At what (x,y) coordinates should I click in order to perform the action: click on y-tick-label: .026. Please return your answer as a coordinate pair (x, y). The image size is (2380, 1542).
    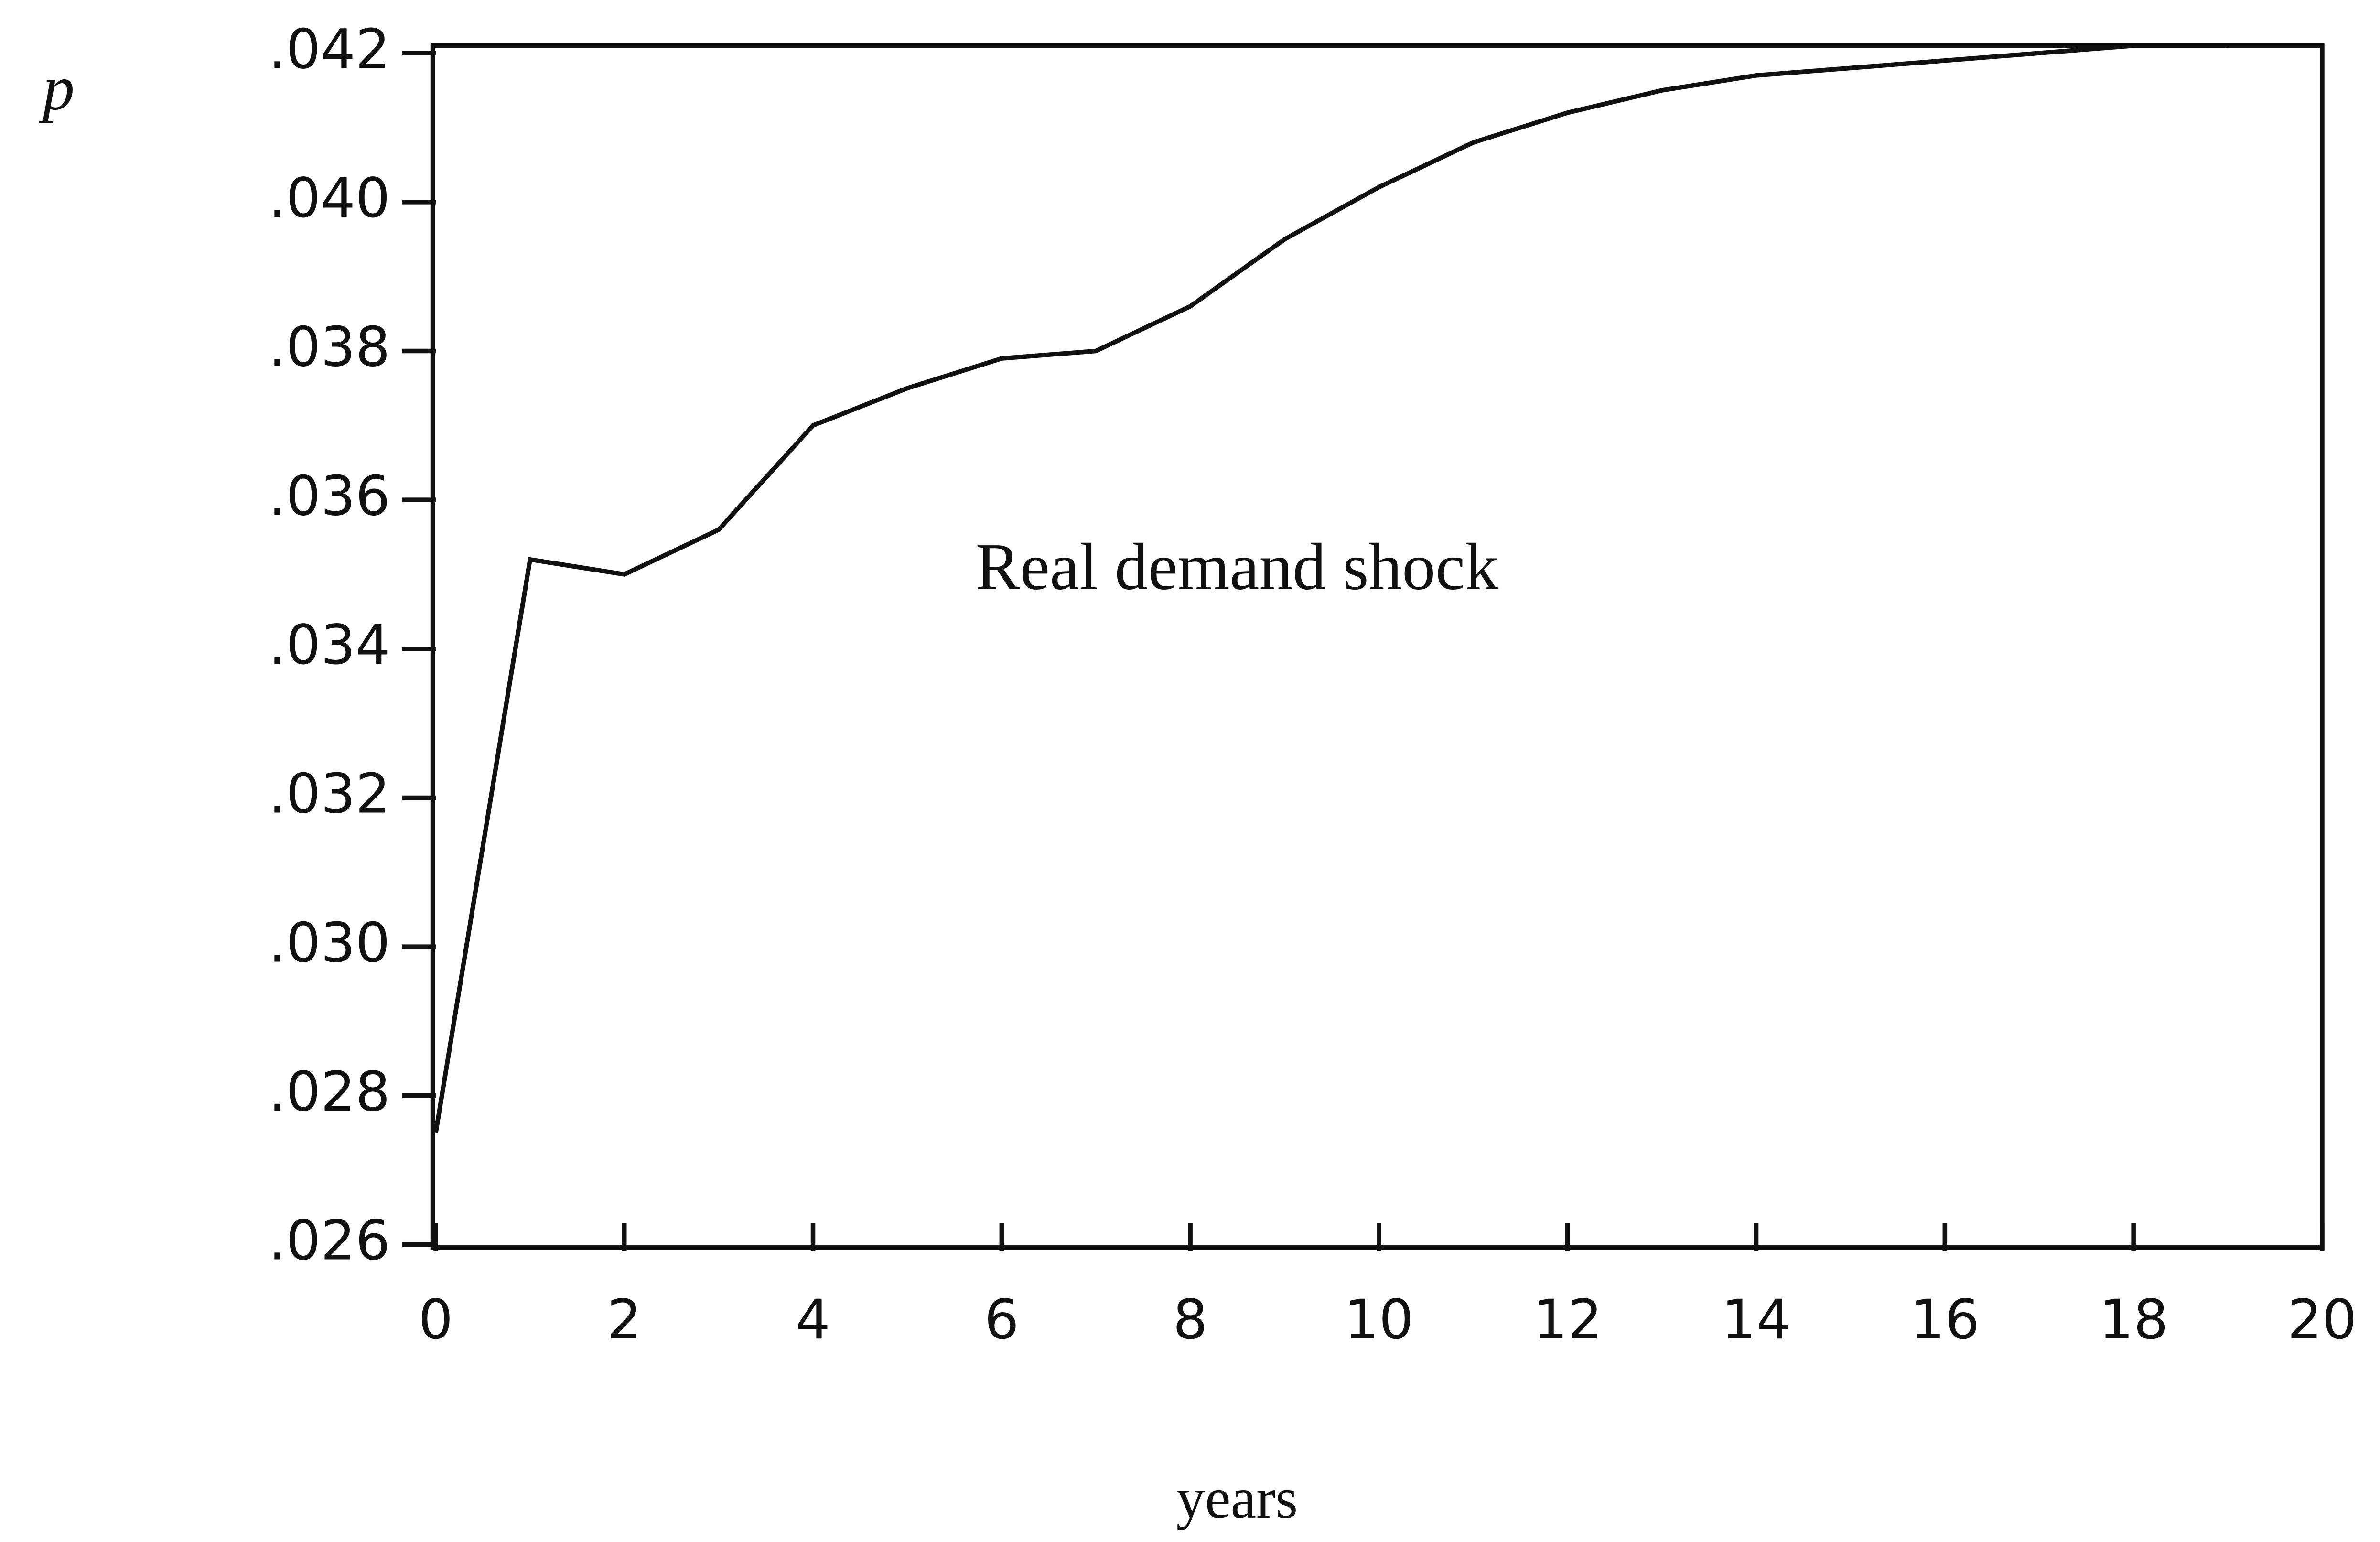
    Looking at the image, I should click on (330, 1241).